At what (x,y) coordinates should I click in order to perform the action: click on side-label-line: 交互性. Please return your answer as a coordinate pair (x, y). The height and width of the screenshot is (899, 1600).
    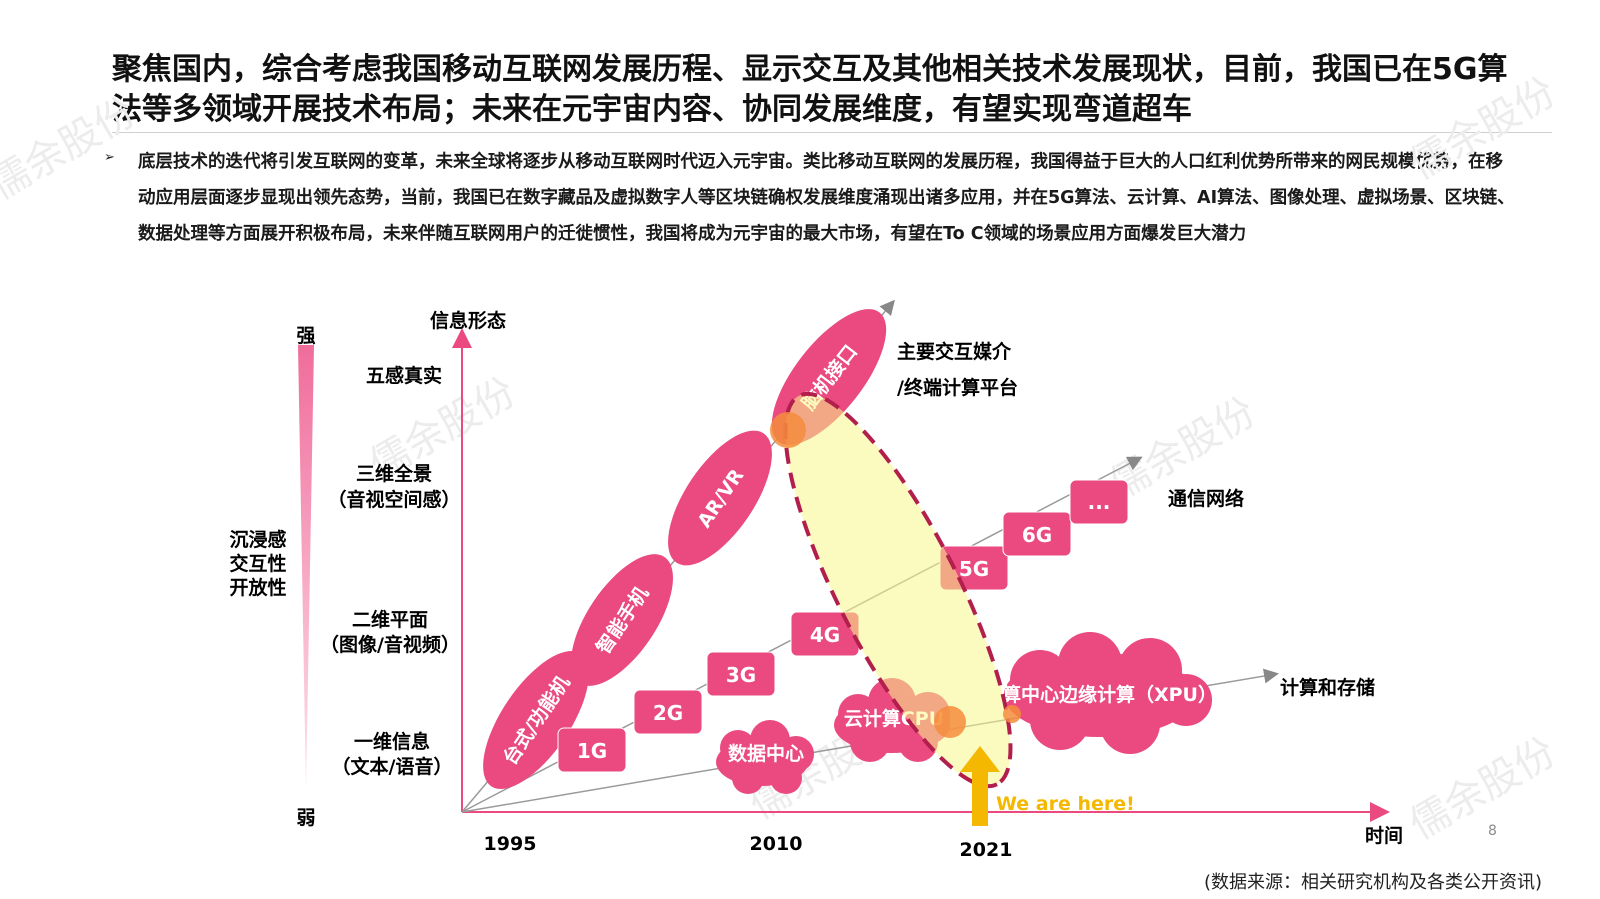
    Looking at the image, I should click on (257, 563).